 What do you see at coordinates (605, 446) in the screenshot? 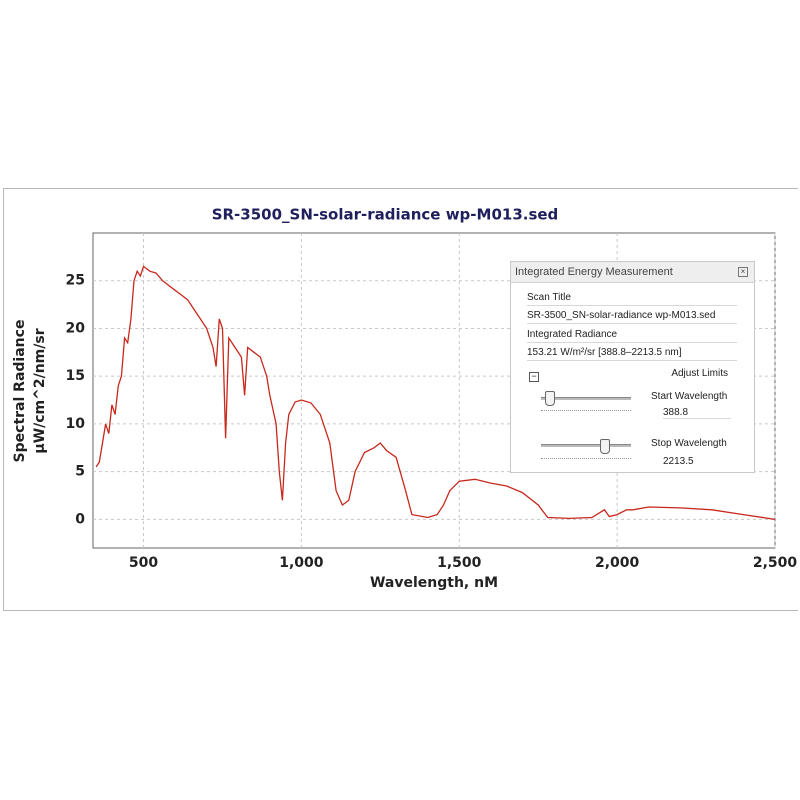
I see `stop-slider` at bounding box center [605, 446].